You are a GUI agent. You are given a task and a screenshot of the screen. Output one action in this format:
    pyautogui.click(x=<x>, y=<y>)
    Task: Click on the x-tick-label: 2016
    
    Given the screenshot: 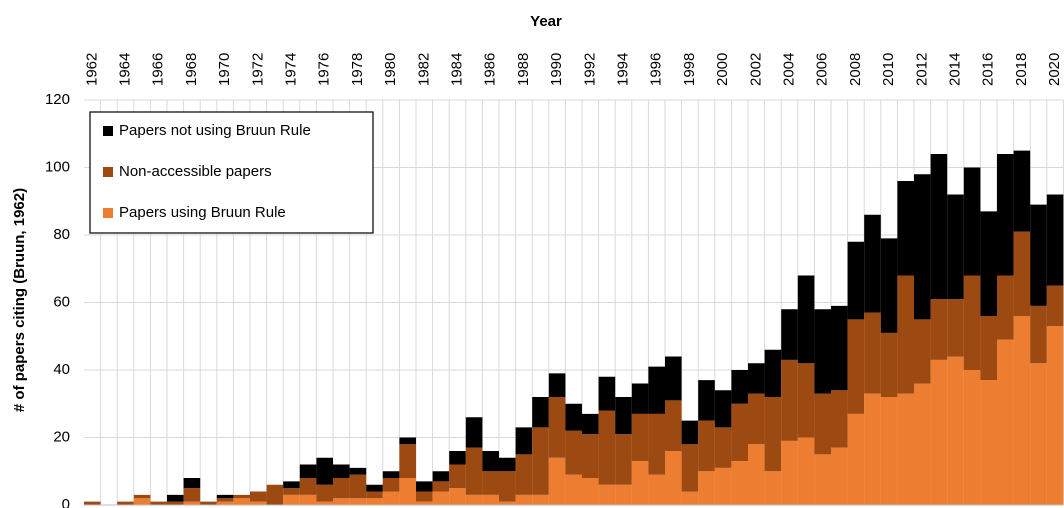 What is the action you would take?
    pyautogui.click(x=988, y=69)
    